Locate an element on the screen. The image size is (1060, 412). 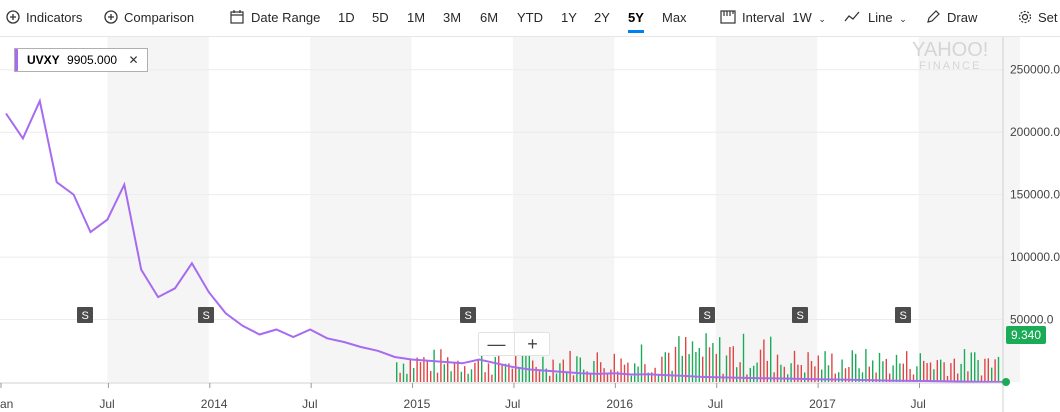
volume-bars is located at coordinates (698, 357).